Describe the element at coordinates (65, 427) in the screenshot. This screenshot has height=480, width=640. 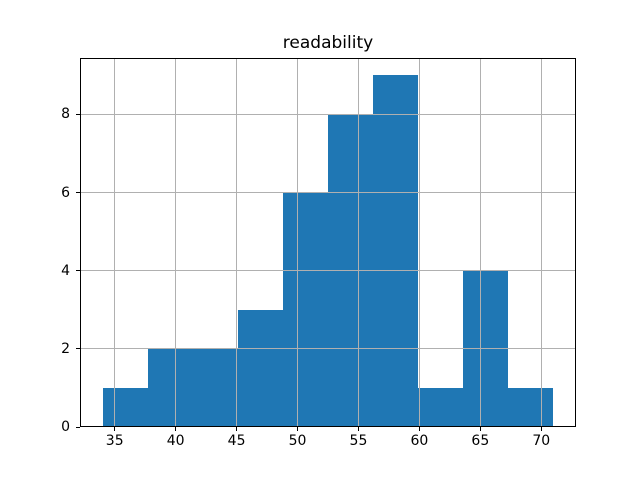
I see `y-tick-label: 0` at that location.